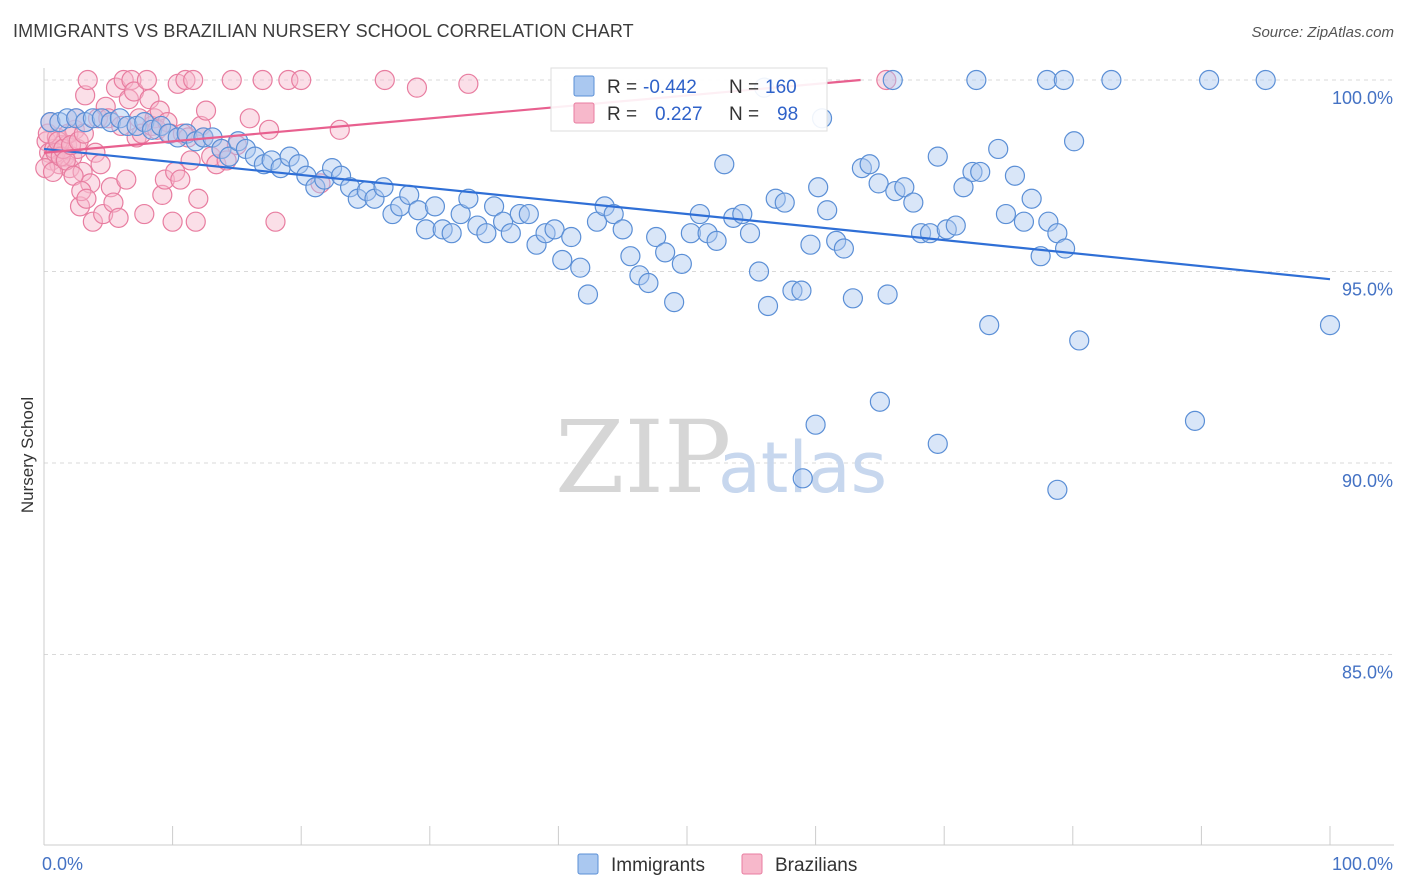 The width and height of the screenshot is (1406, 892). Describe the element at coordinates (1362, 864) in the screenshot. I see `x-tick-label-1: 100.0%` at that location.